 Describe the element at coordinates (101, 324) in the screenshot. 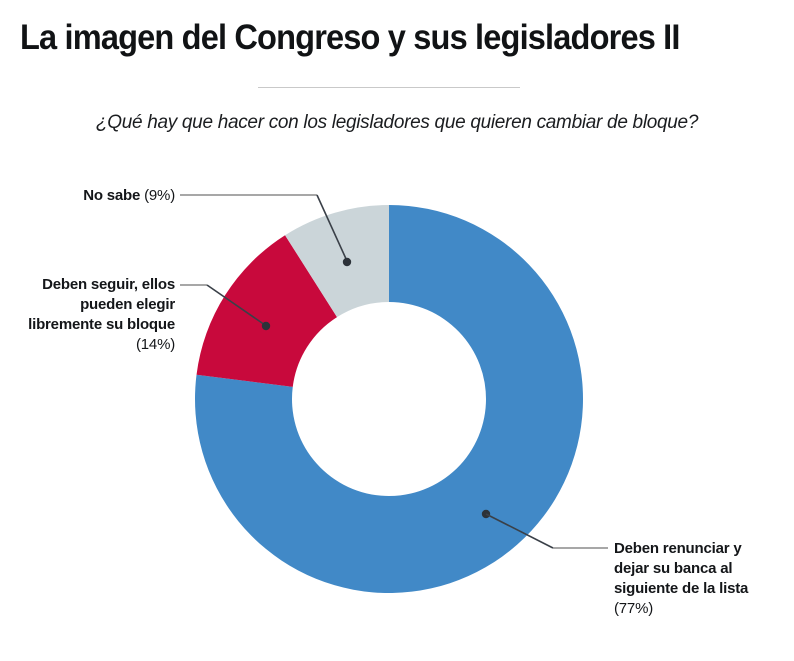

I see `callout-seguir-line3: libremente su bloque` at that location.